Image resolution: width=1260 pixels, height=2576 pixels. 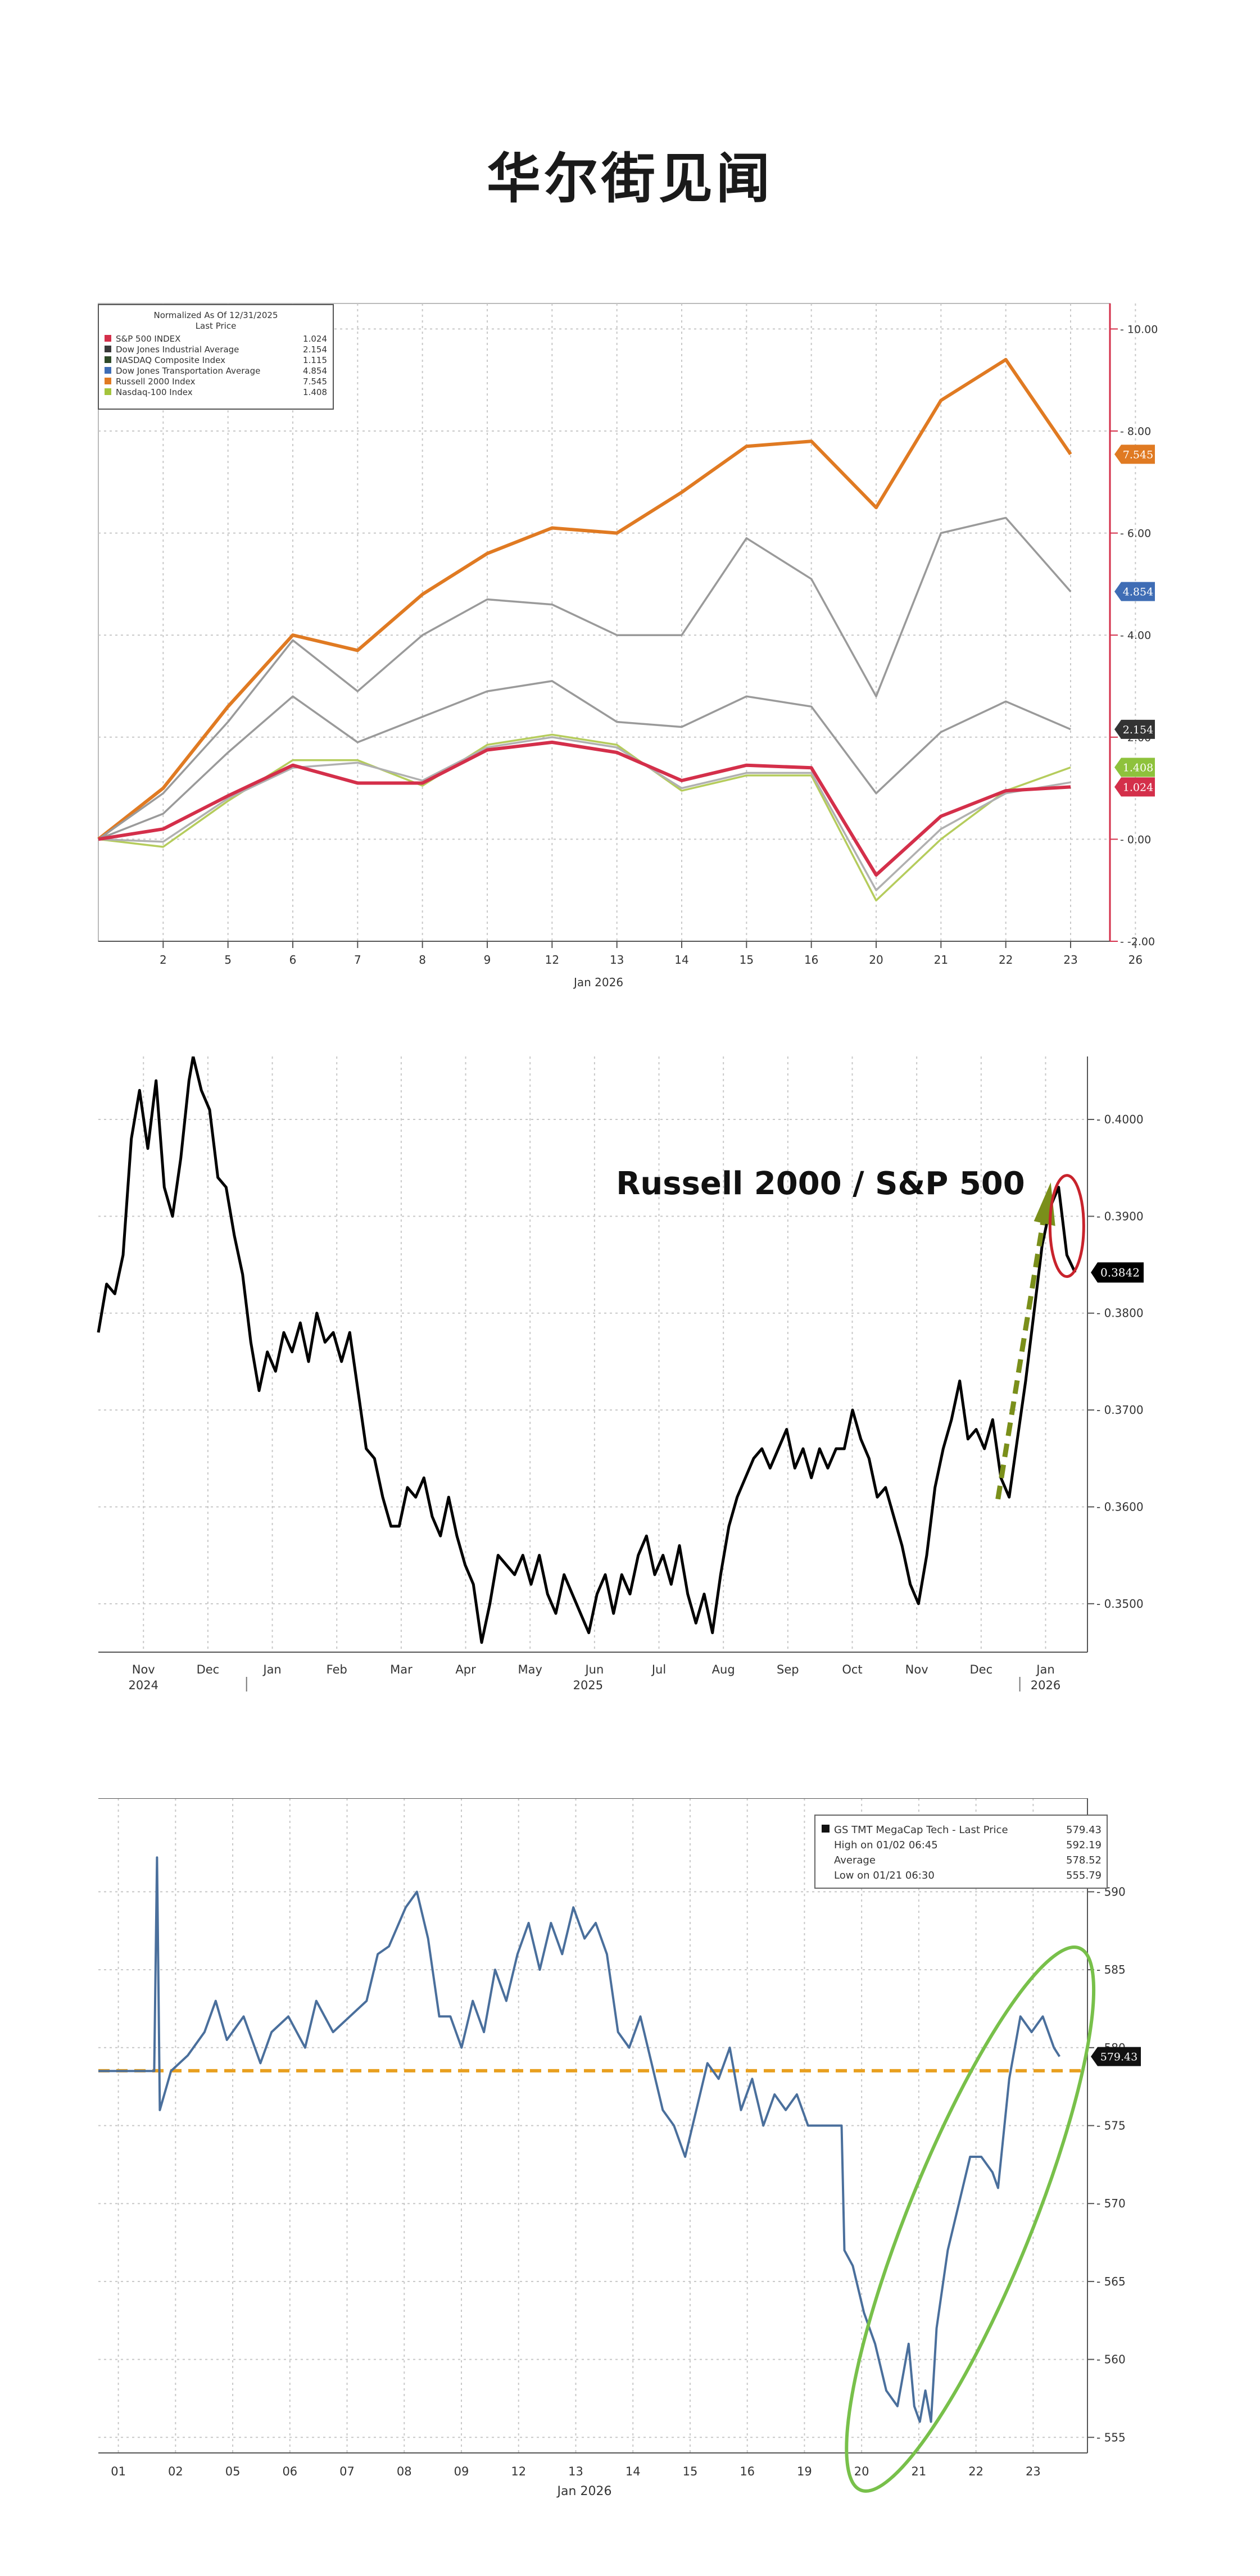 I want to click on chart1-value-tag-text: 1.024, so click(x=1138, y=787).